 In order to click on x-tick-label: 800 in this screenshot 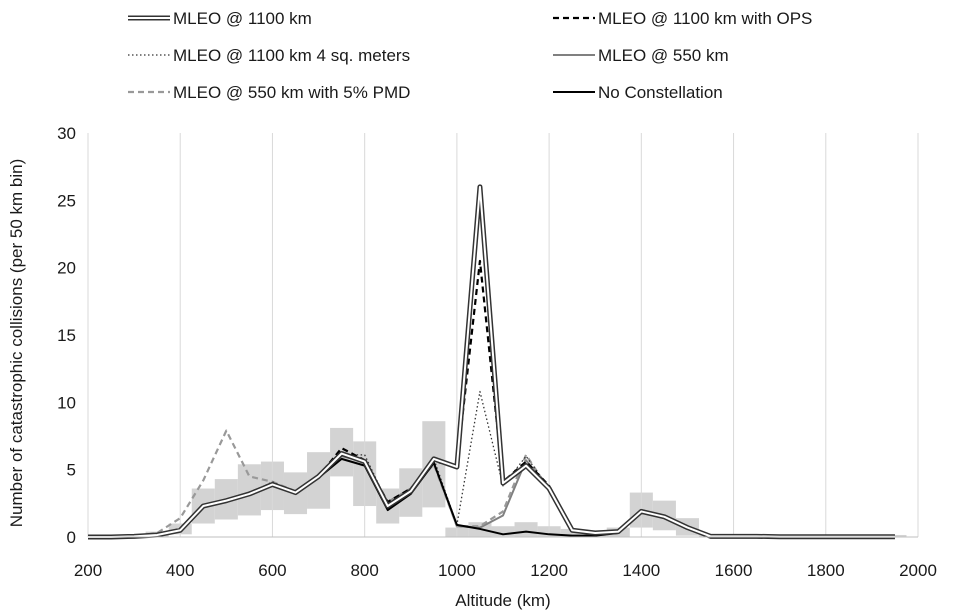, I will do `click(364, 570)`.